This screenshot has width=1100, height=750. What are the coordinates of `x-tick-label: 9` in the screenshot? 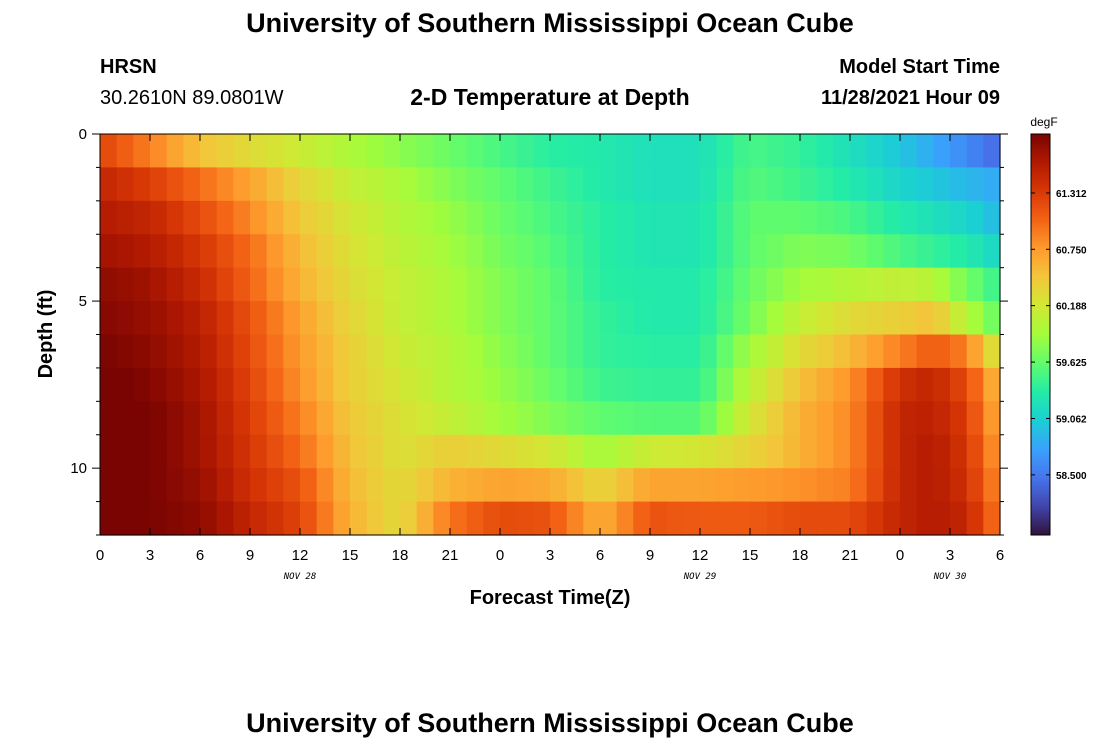 It's located at (250, 555).